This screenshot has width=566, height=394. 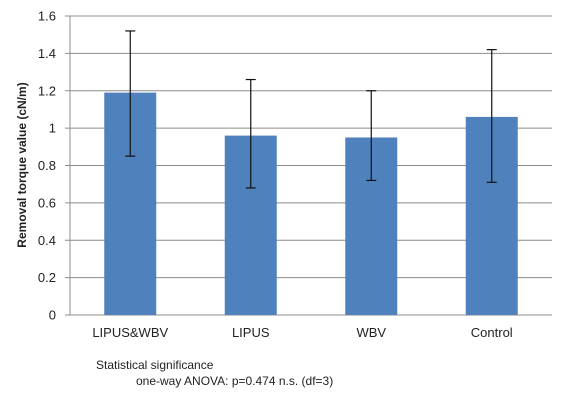 What do you see at coordinates (47, 277) in the screenshot?
I see `y-tick-label: 0.2` at bounding box center [47, 277].